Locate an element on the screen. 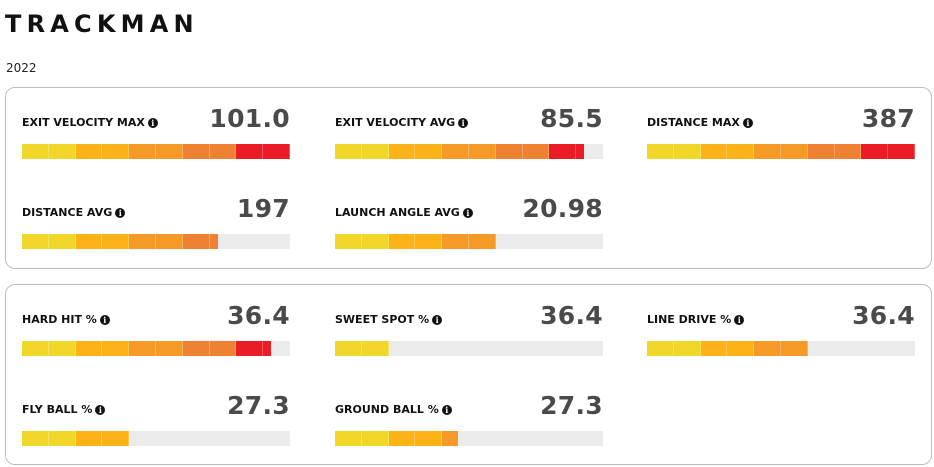 The image size is (934, 467). metric-distance-avg: DISTANCE AVG i 197 is located at coordinates (156, 219).